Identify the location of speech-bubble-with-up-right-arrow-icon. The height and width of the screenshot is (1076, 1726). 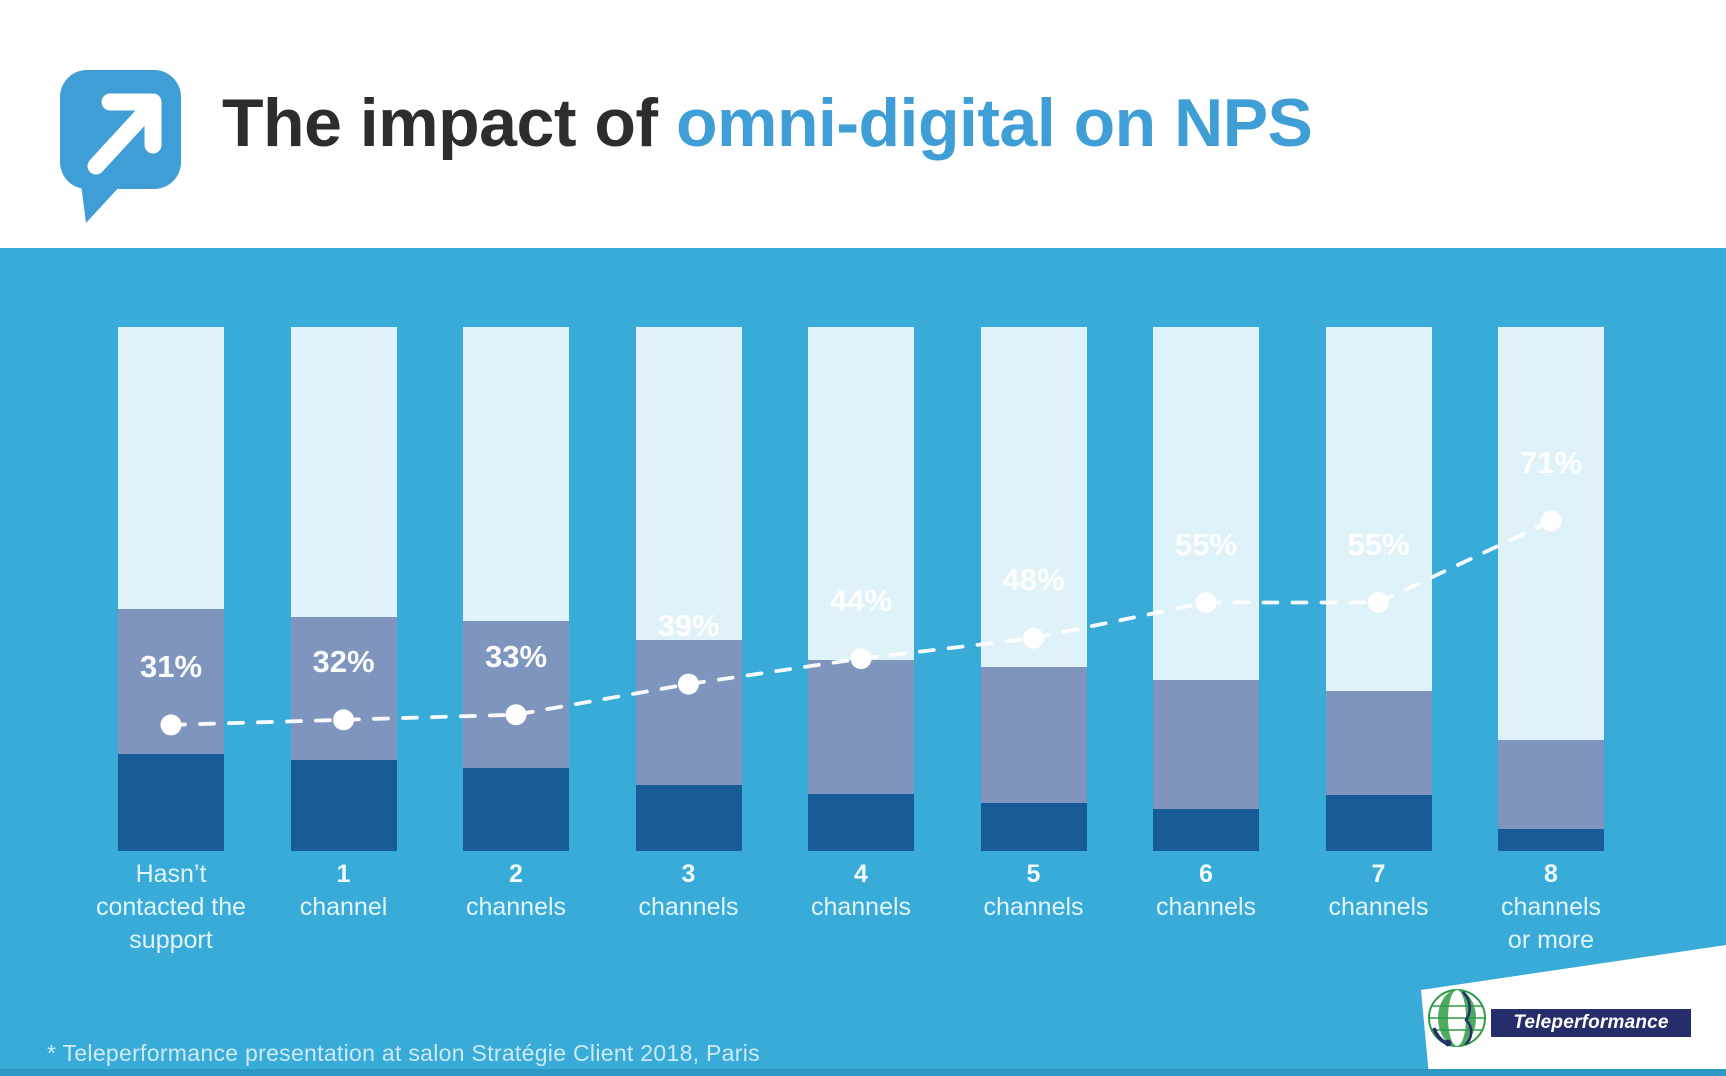
(120, 146).